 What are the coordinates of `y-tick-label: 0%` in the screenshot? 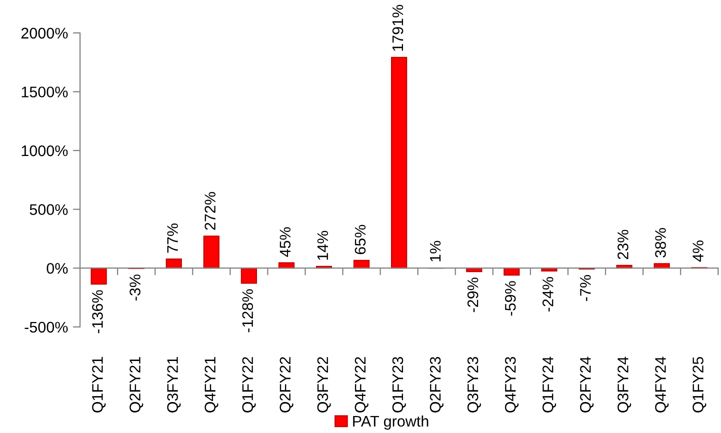 It's located at (57, 268).